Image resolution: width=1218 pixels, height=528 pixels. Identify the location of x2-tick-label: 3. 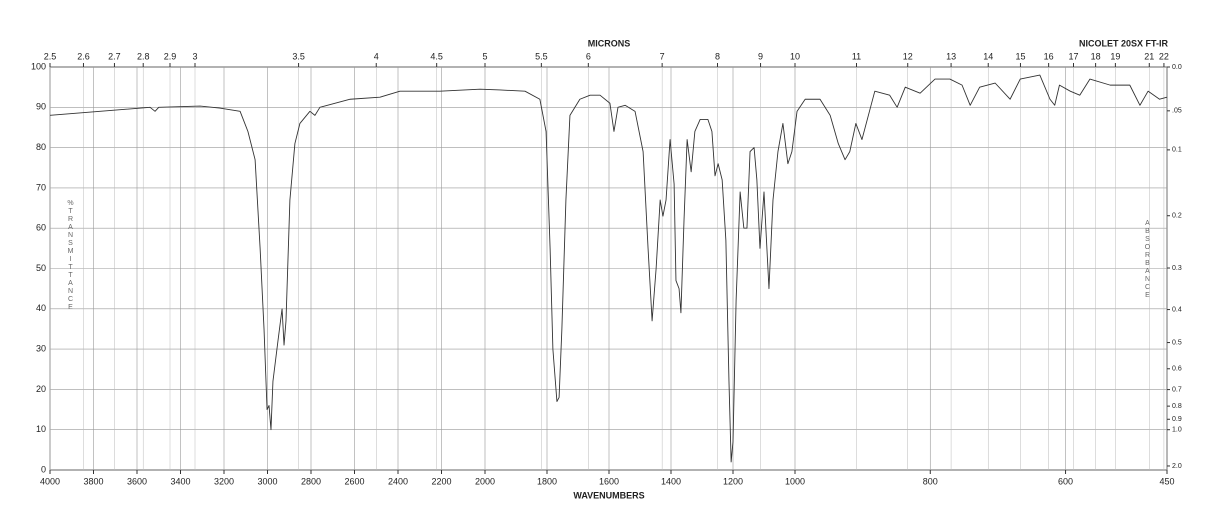
(194, 56).